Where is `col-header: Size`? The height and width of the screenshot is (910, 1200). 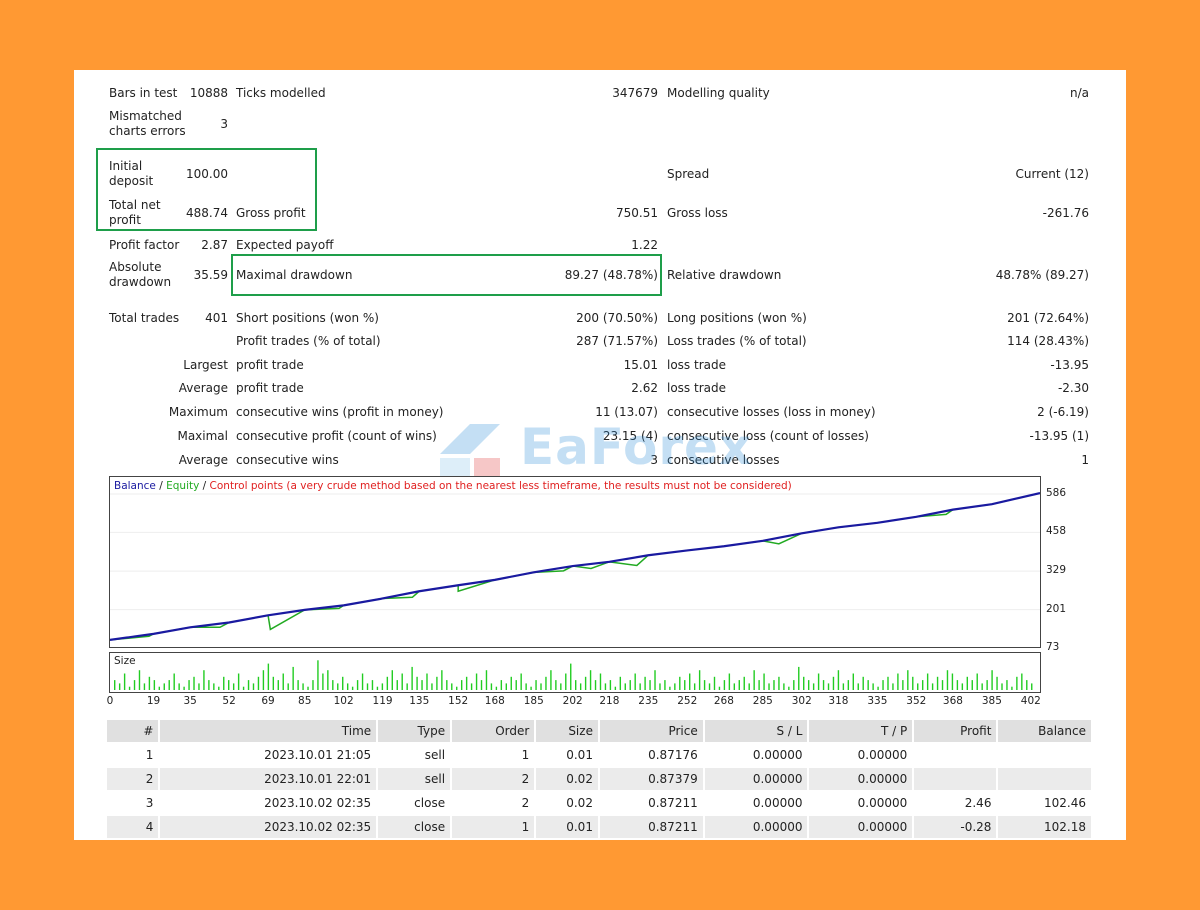
col-header: Size is located at coordinates (567, 731).